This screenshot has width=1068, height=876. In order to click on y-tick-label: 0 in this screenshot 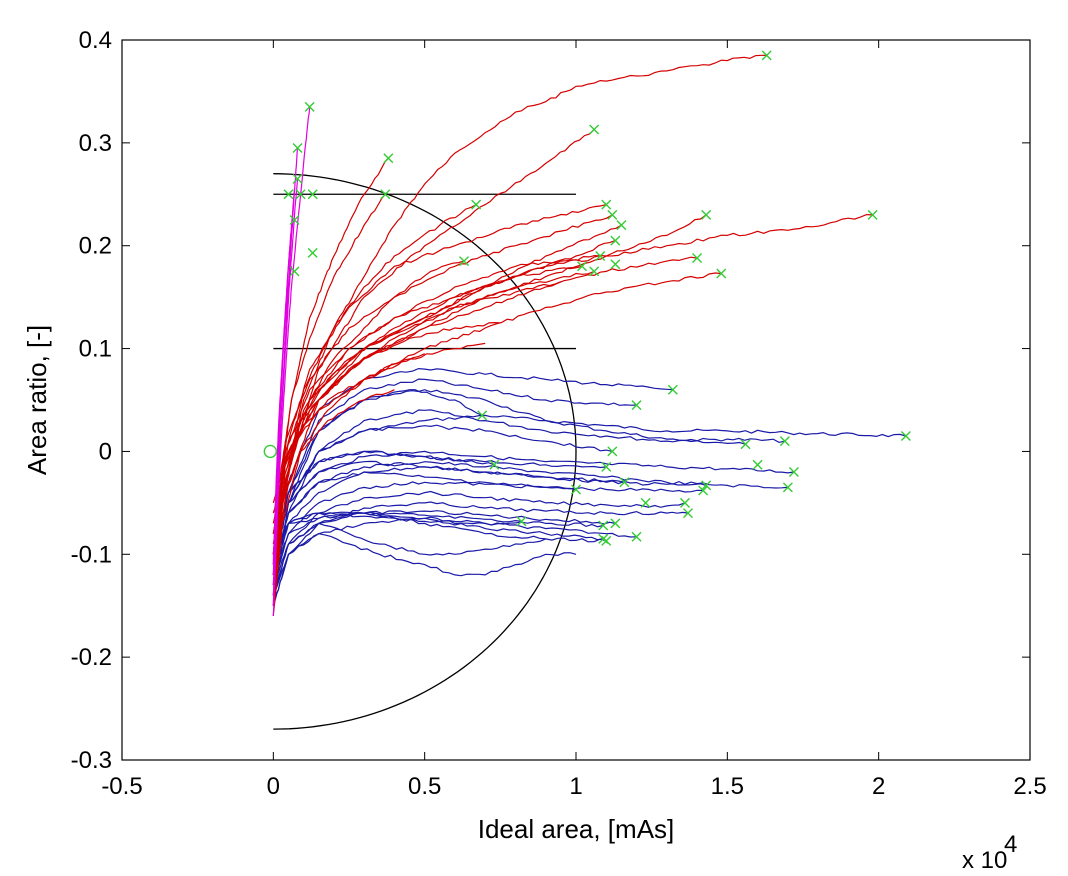, I will do `click(105, 451)`.